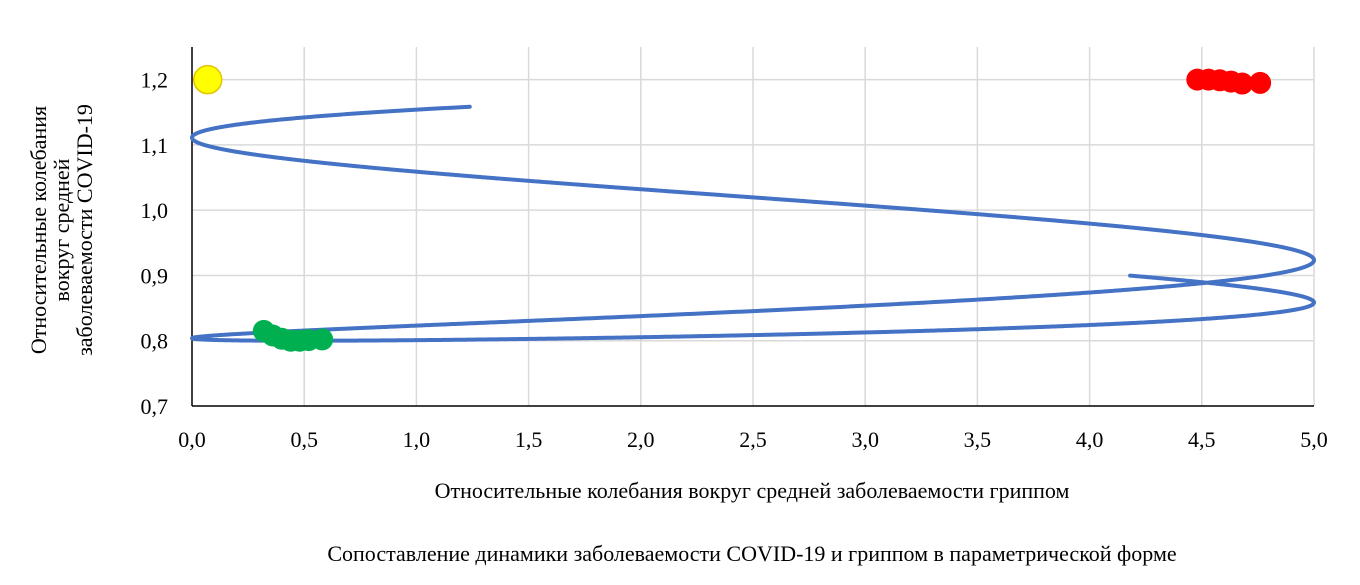 This screenshot has height=585, width=1360. What do you see at coordinates (304, 439) in the screenshot?
I see `x-tick-label: 0,5` at bounding box center [304, 439].